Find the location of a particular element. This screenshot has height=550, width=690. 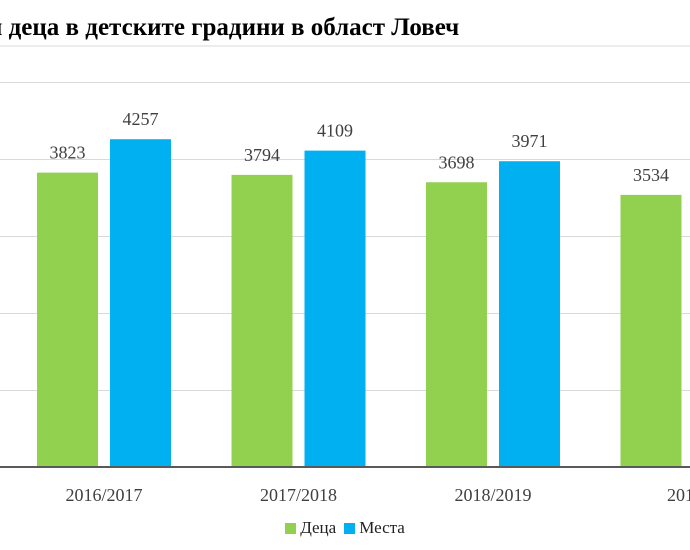

data-labels: 3823 4257 3794 4109 3698 3971 3534 is located at coordinates (360, 147).